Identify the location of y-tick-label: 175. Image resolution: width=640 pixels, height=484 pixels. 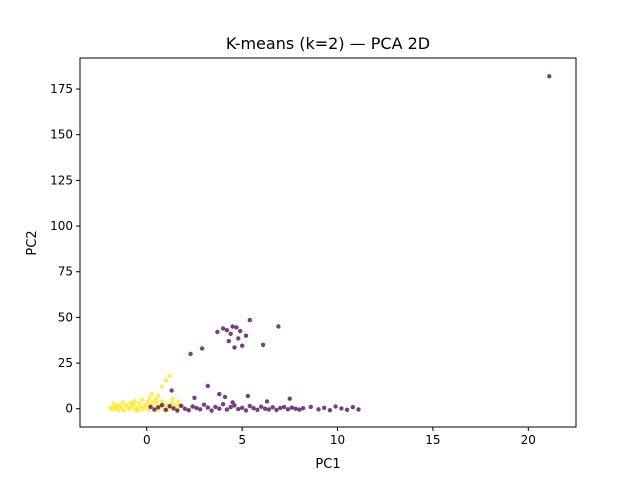
(61, 89).